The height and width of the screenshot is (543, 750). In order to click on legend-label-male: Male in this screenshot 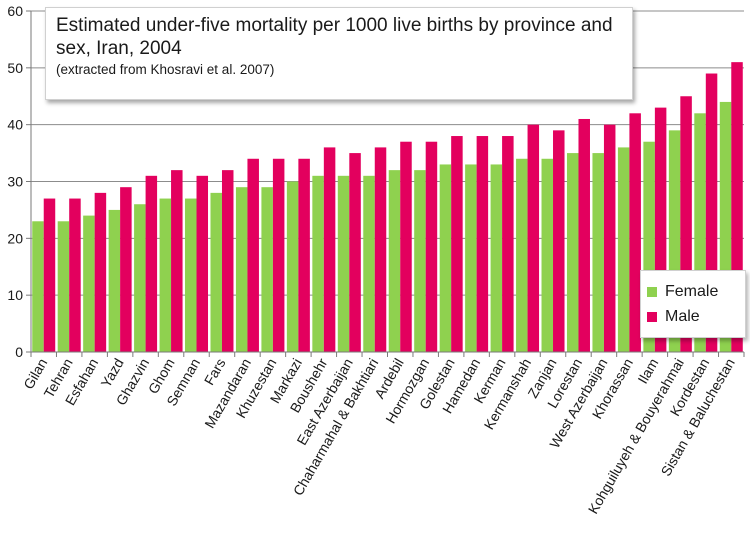, I will do `click(682, 316)`.